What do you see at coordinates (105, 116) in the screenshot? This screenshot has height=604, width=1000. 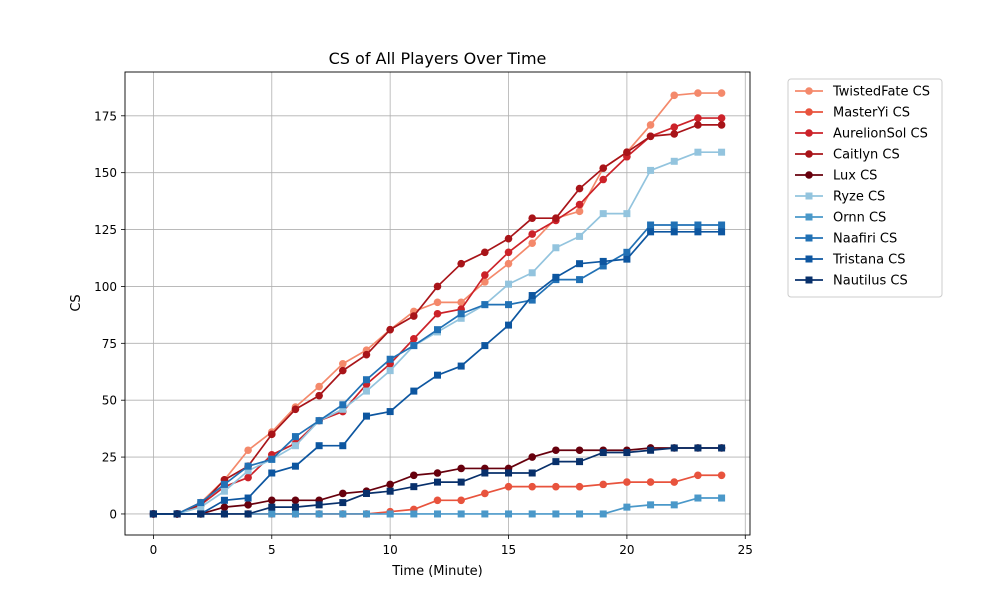 I see `y-tick-label: 175` at bounding box center [105, 116].